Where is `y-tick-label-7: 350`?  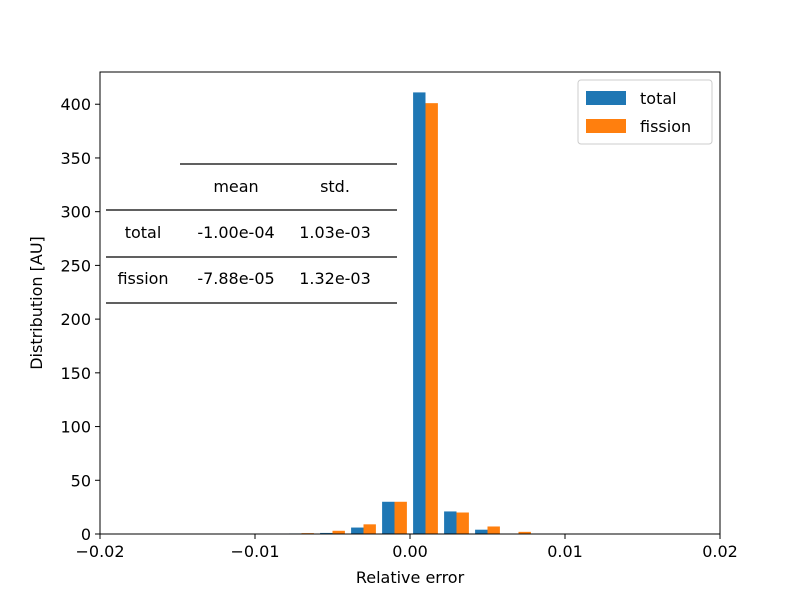 y-tick-label-7: 350 is located at coordinates (75, 158).